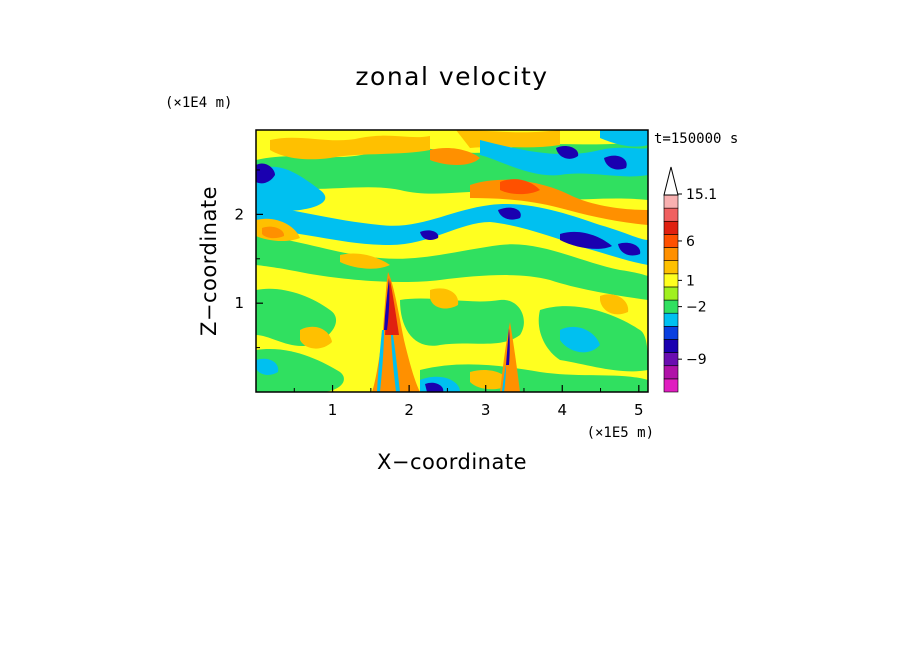 This screenshot has width=904, height=654. Describe the element at coordinates (248, 259) in the screenshot. I see `y-axis: 12` at that location.